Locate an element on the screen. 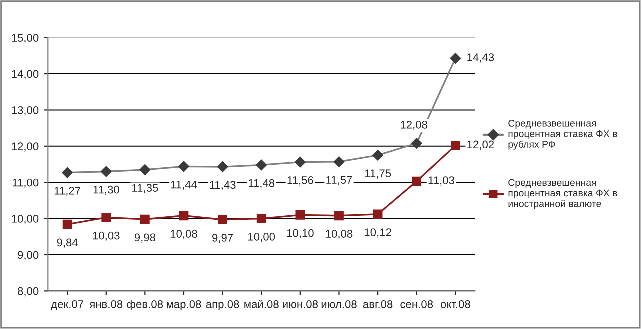 The image size is (642, 329). data-label: 11,30 is located at coordinates (107, 191).